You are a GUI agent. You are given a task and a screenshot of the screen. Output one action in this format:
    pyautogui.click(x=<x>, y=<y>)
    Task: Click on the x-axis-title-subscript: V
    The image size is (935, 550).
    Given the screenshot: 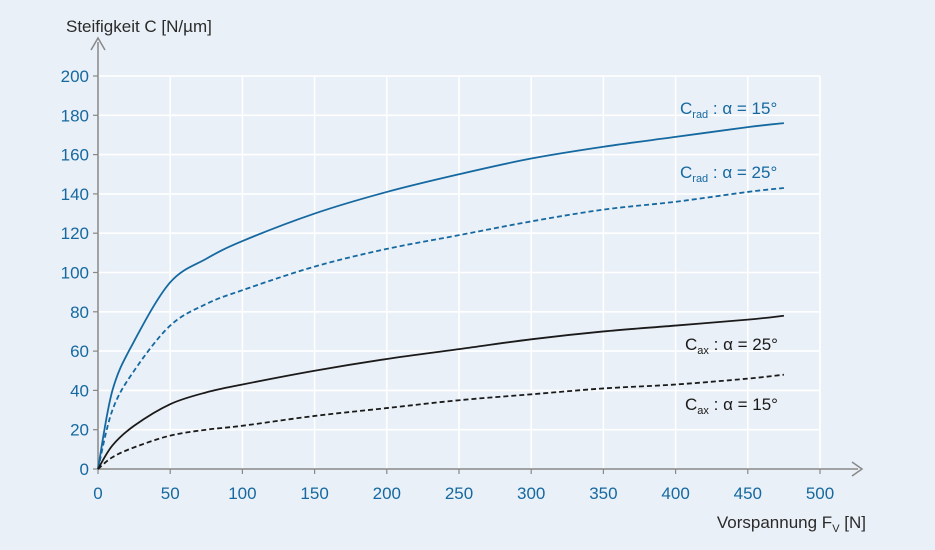 What is the action you would take?
    pyautogui.click(x=836, y=529)
    